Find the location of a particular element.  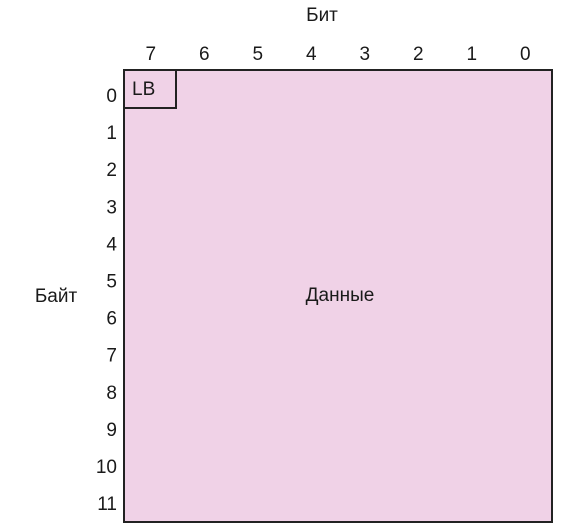

lb-cell is located at coordinates (150, 89).